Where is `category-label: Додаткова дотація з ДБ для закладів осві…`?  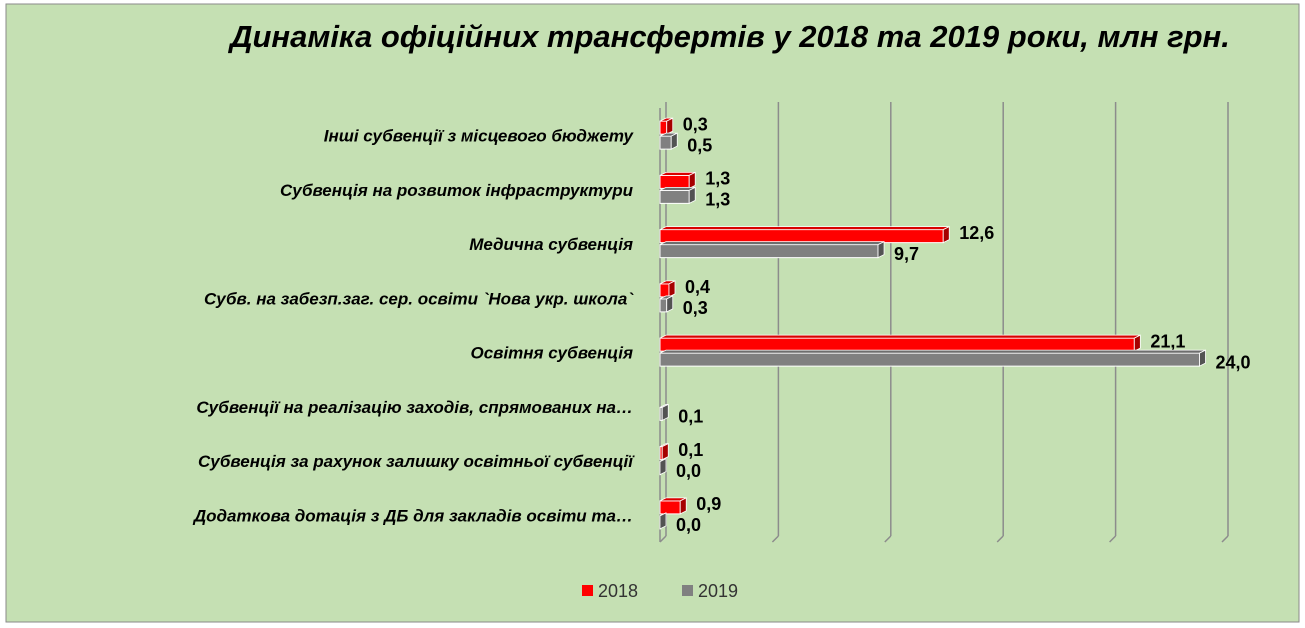
category-label: Додаткова дотація з ДБ для закладів осві… is located at coordinates (412, 515).